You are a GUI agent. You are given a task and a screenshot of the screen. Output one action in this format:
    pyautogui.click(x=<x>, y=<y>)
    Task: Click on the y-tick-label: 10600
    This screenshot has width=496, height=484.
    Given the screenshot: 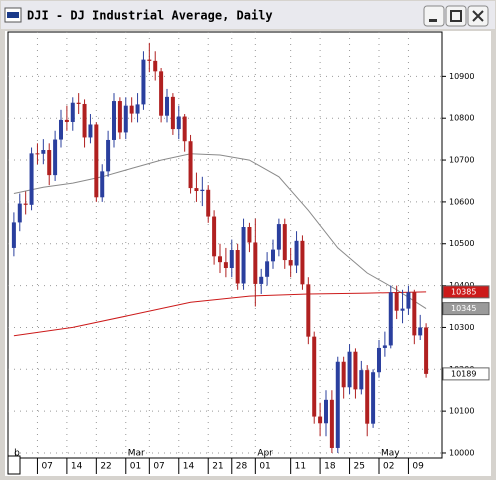 What is the action you would take?
    pyautogui.click(x=461, y=201)
    